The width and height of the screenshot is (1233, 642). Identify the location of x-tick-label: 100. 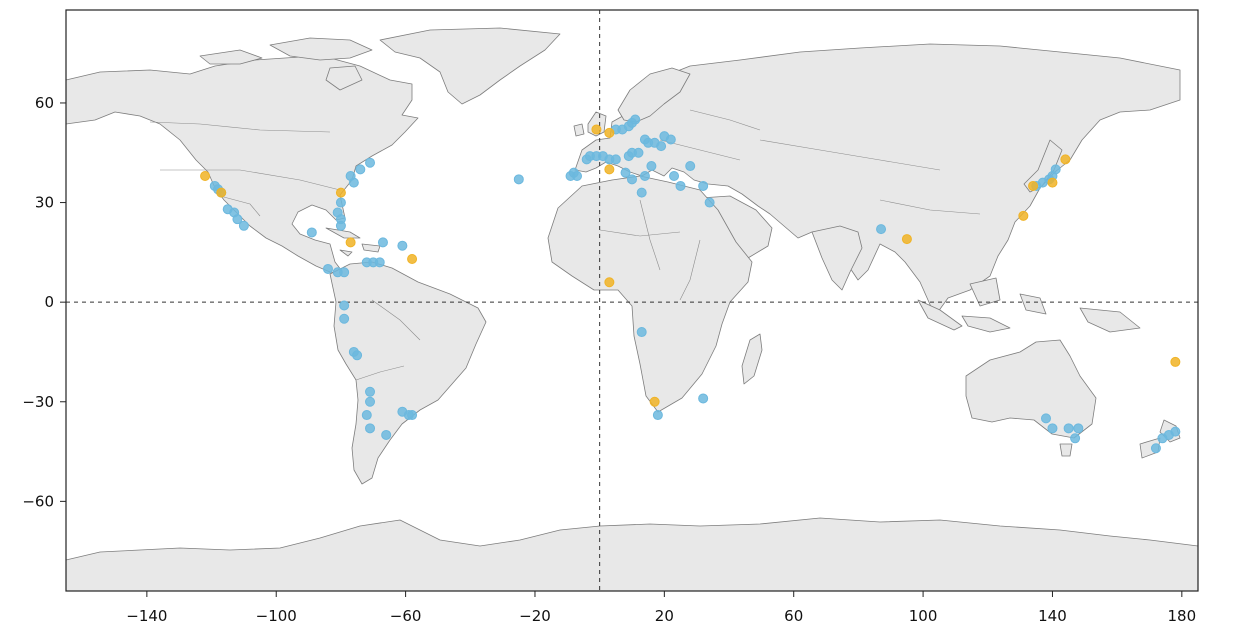
(923, 616).